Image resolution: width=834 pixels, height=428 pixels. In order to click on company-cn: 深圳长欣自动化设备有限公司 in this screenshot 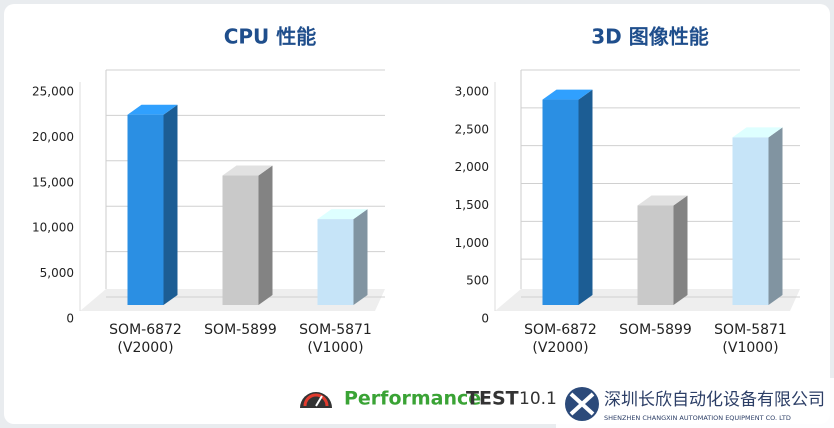, I will do `click(714, 400)`.